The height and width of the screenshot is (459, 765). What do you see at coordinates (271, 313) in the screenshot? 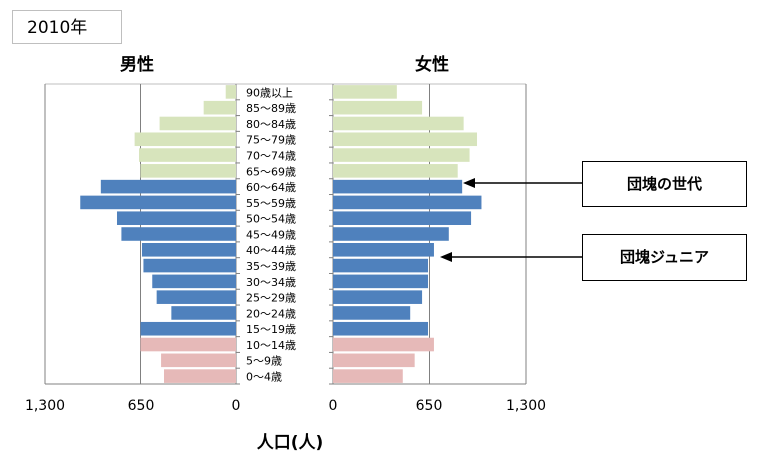
I see `age-label-14: 20〜24歳` at bounding box center [271, 313].